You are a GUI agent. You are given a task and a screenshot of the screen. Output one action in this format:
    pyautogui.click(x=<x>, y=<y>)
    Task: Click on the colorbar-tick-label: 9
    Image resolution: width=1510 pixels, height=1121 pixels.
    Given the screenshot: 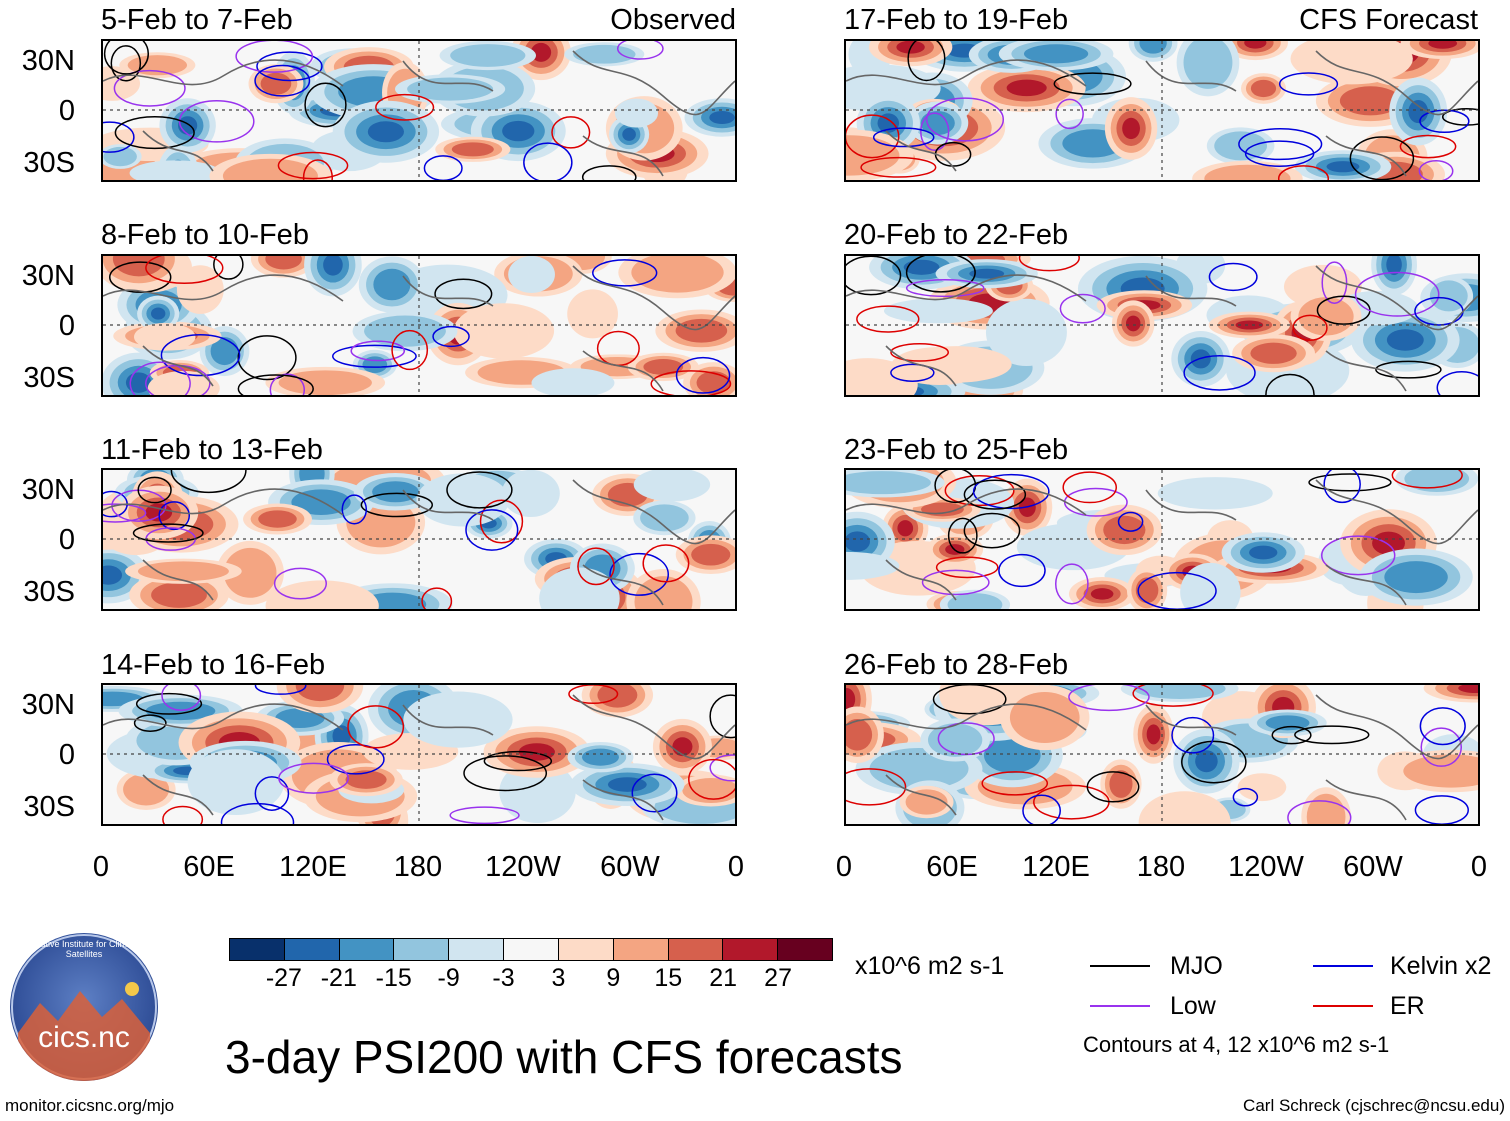 What is the action you would take?
    pyautogui.click(x=613, y=978)
    